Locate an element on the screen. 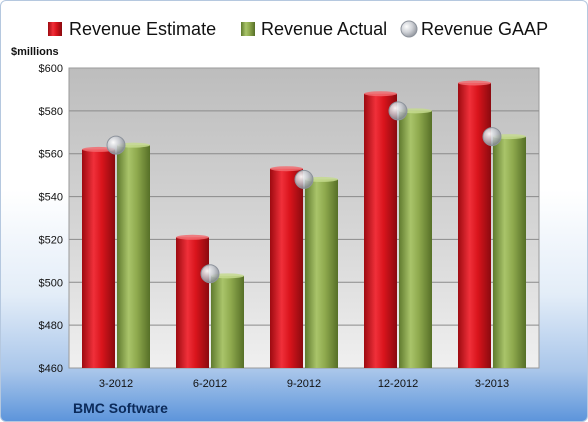 Image resolution: width=588 pixels, height=422 pixels. legend-actual-swatch is located at coordinates (248, 29).